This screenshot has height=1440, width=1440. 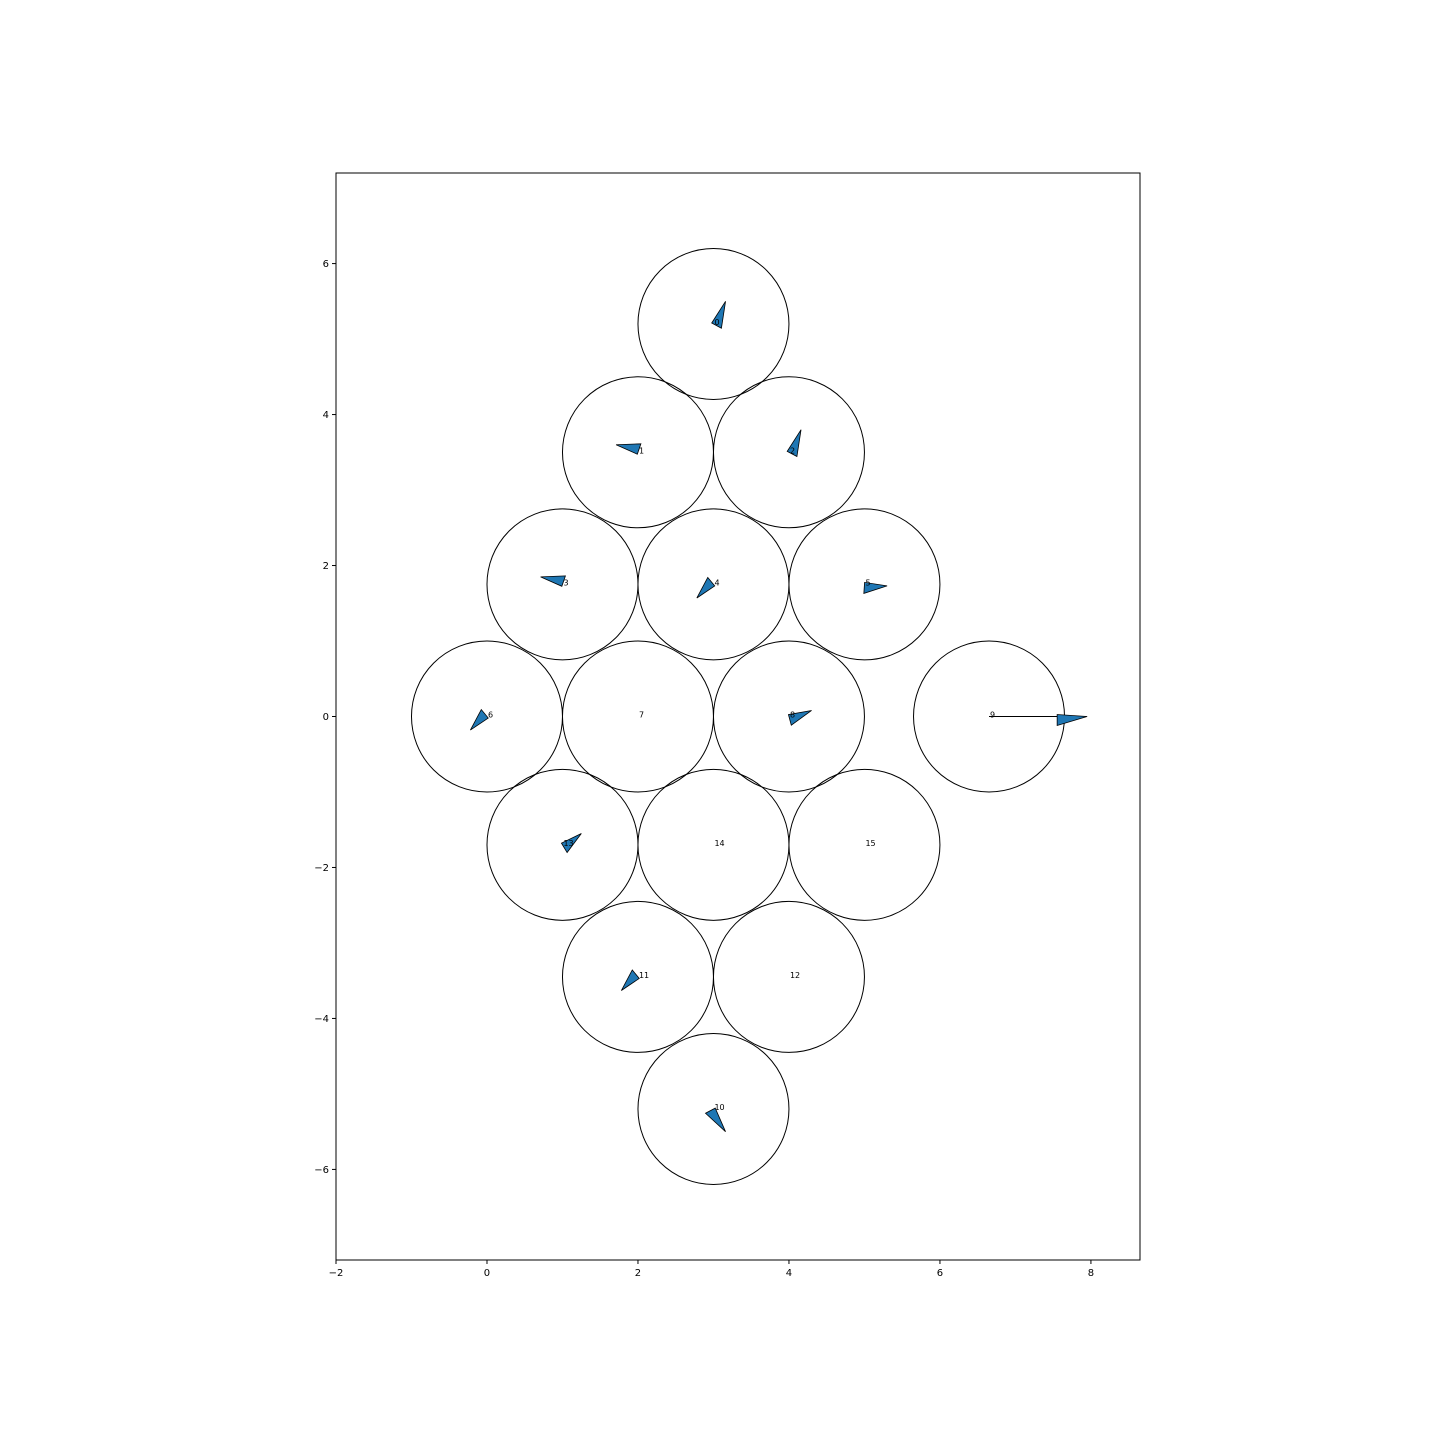 I want to click on node-label-12: 12, so click(x=795, y=975).